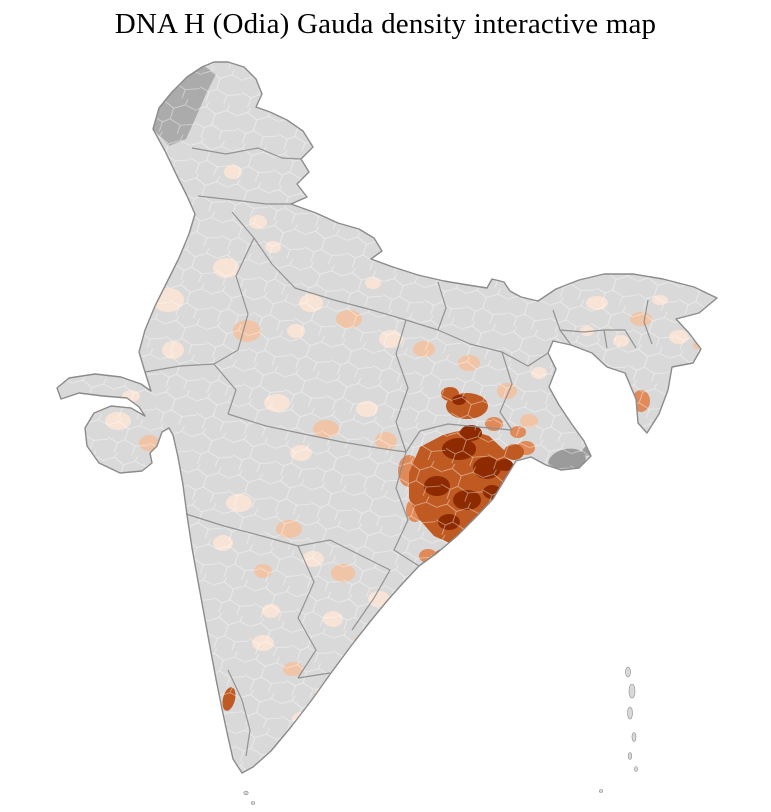  I want to click on islands, so click(440, 735).